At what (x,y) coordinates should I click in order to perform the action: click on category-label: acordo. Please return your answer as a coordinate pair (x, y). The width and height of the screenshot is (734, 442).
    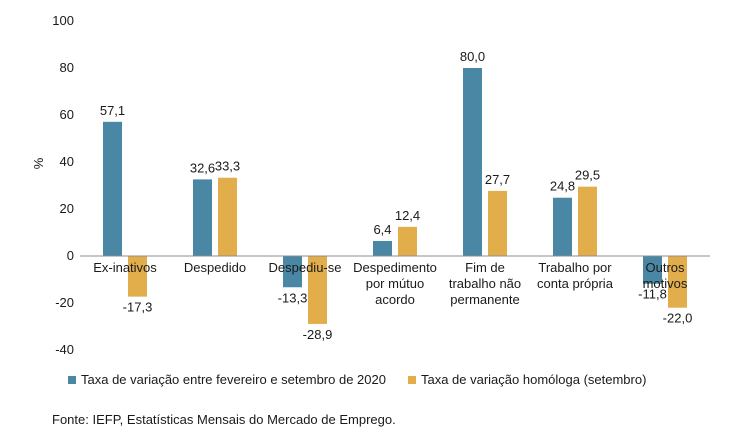
    Looking at the image, I should click on (395, 299).